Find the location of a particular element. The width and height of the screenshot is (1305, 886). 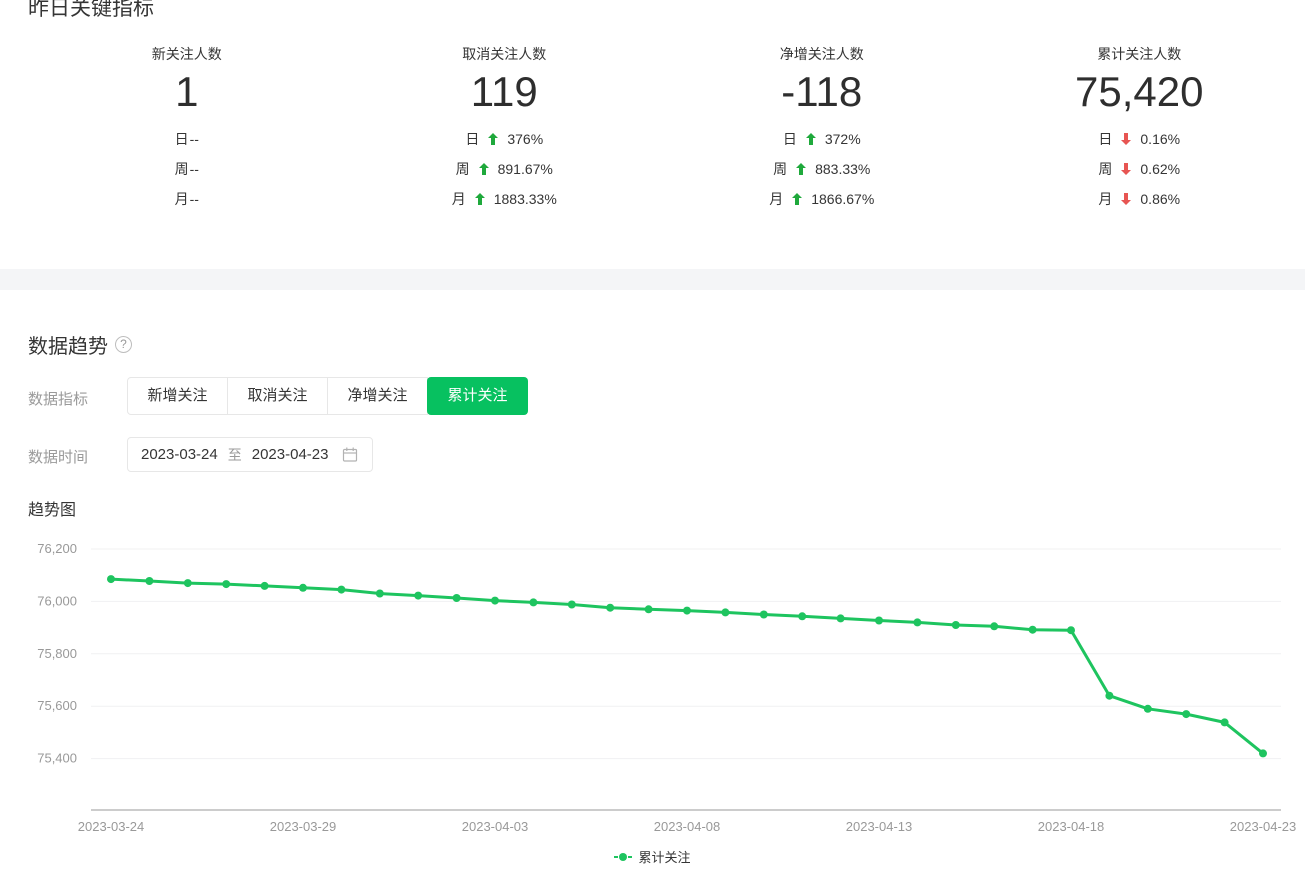

metric-change-value: 1883.33% is located at coordinates (525, 199).